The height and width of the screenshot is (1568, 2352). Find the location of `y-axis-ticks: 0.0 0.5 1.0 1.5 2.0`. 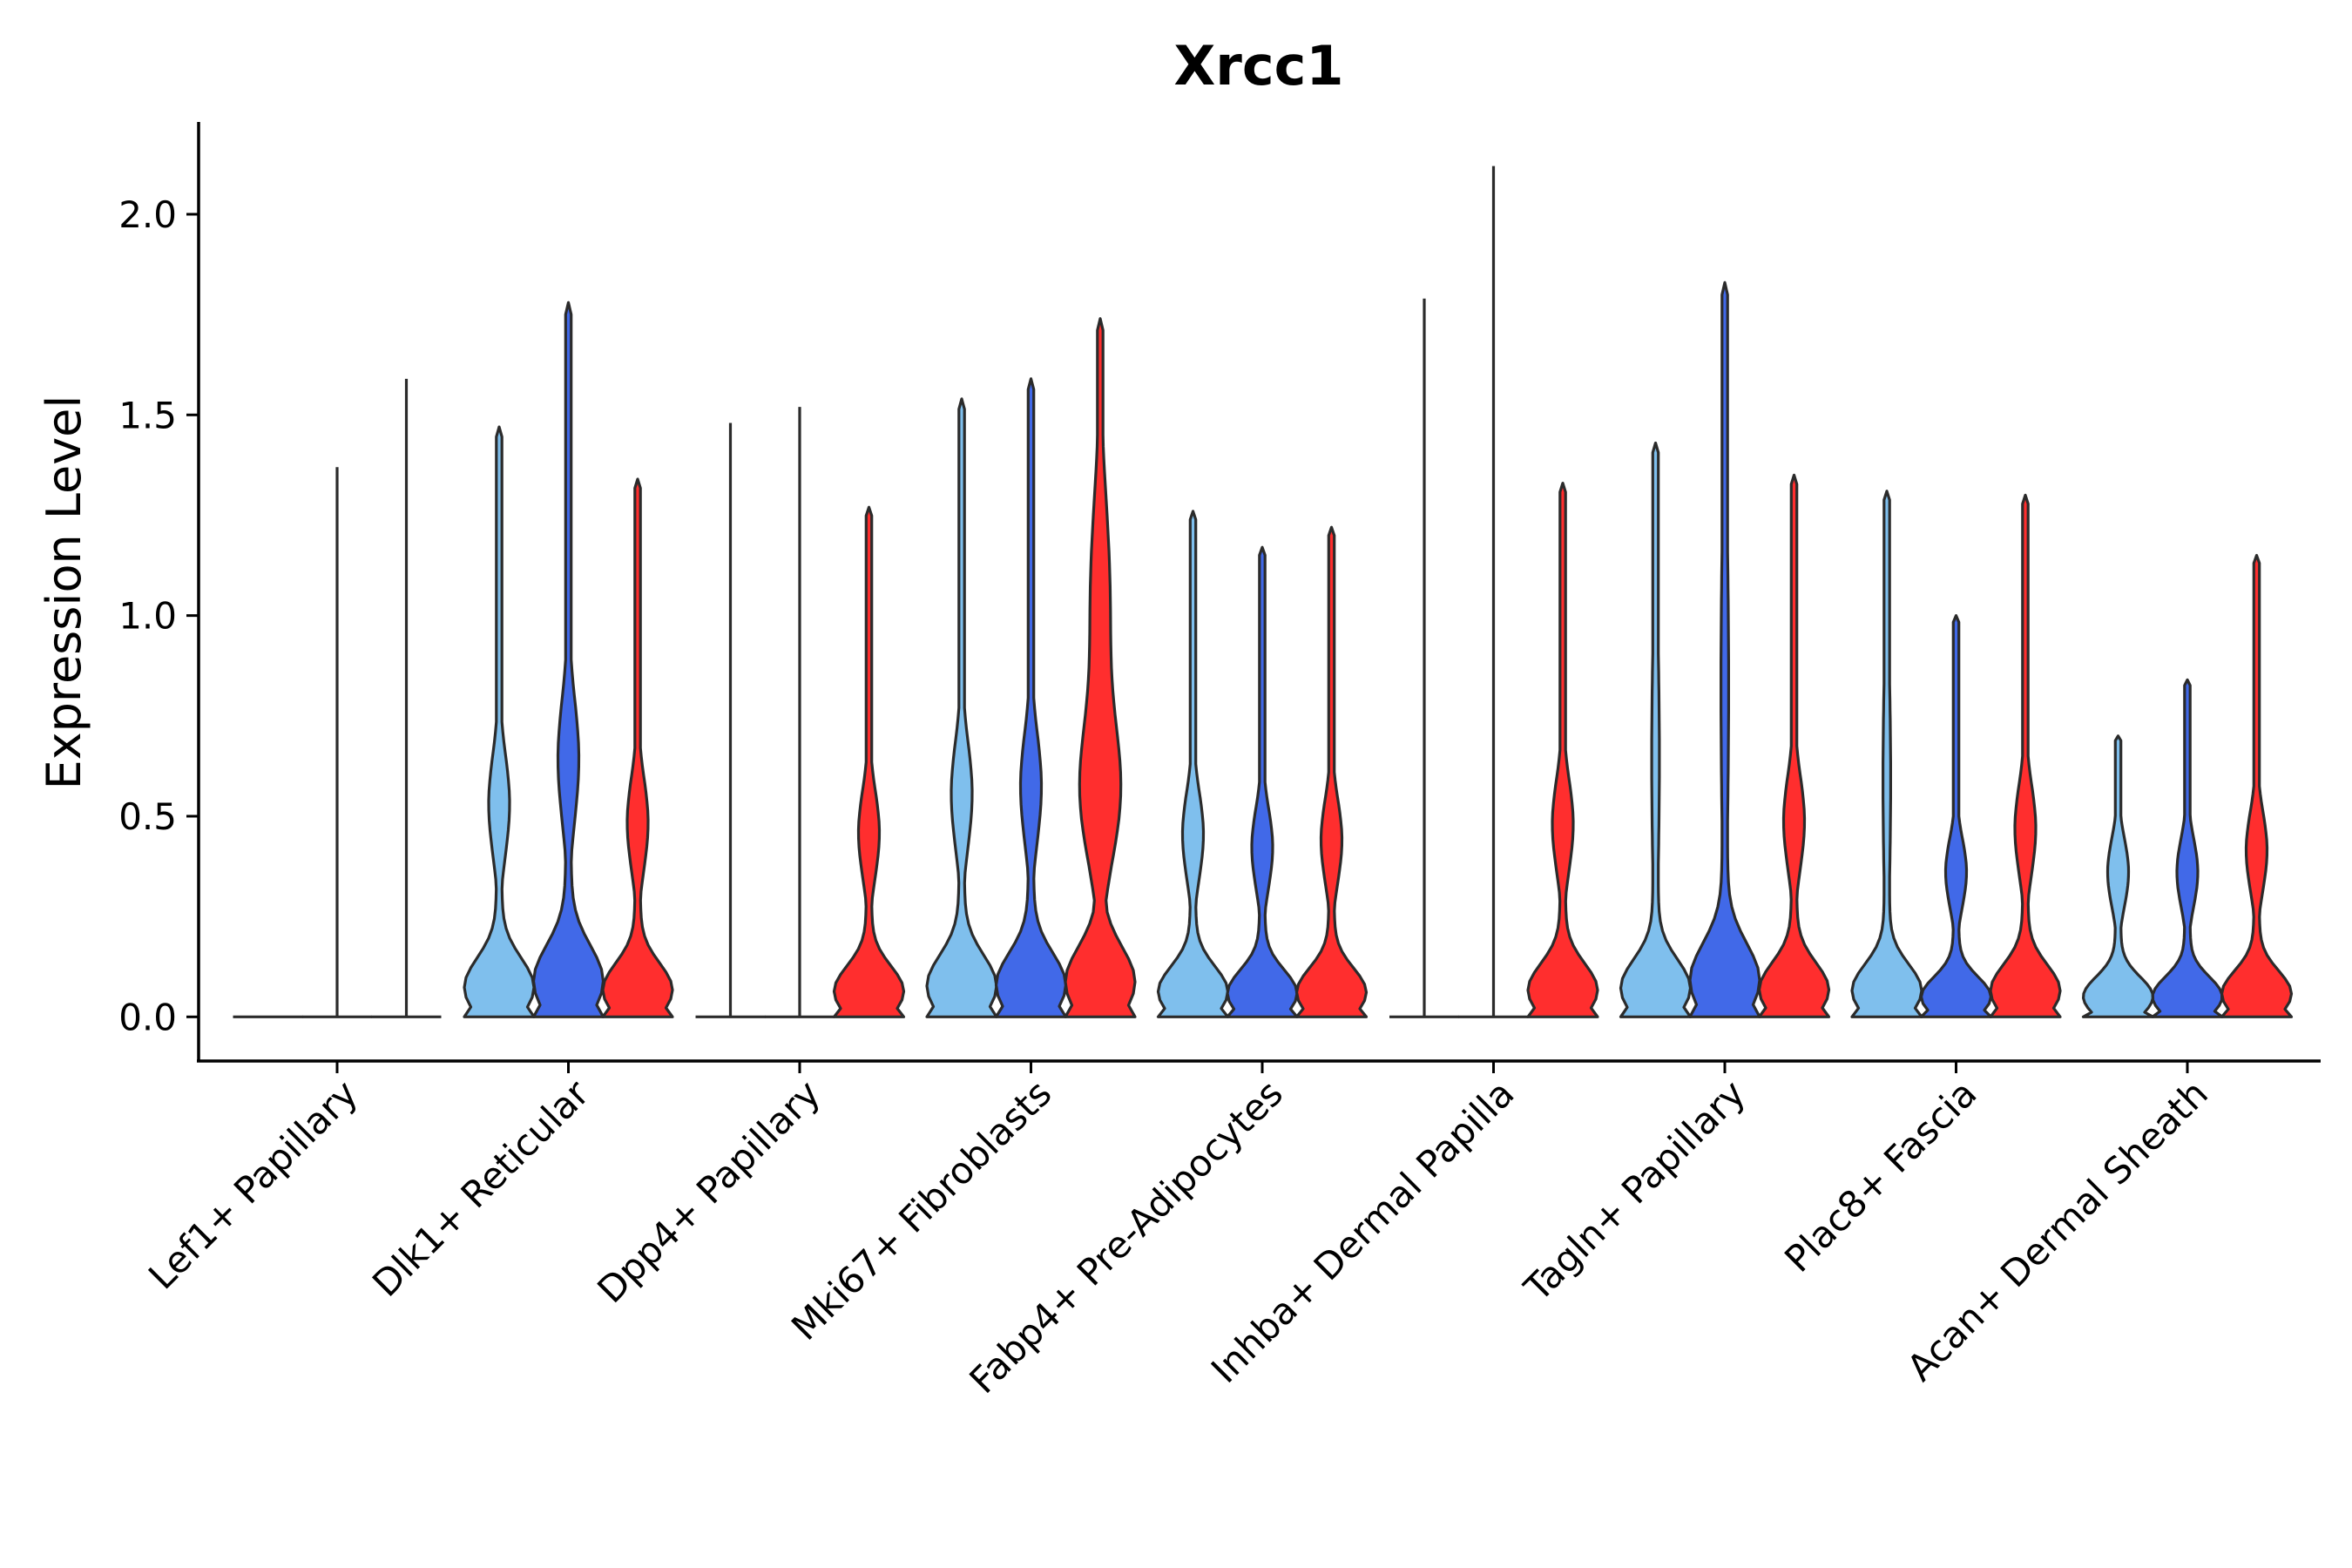

y-axis-ticks: 0.0 0.5 1.0 1.5 2.0 is located at coordinates (158, 615).